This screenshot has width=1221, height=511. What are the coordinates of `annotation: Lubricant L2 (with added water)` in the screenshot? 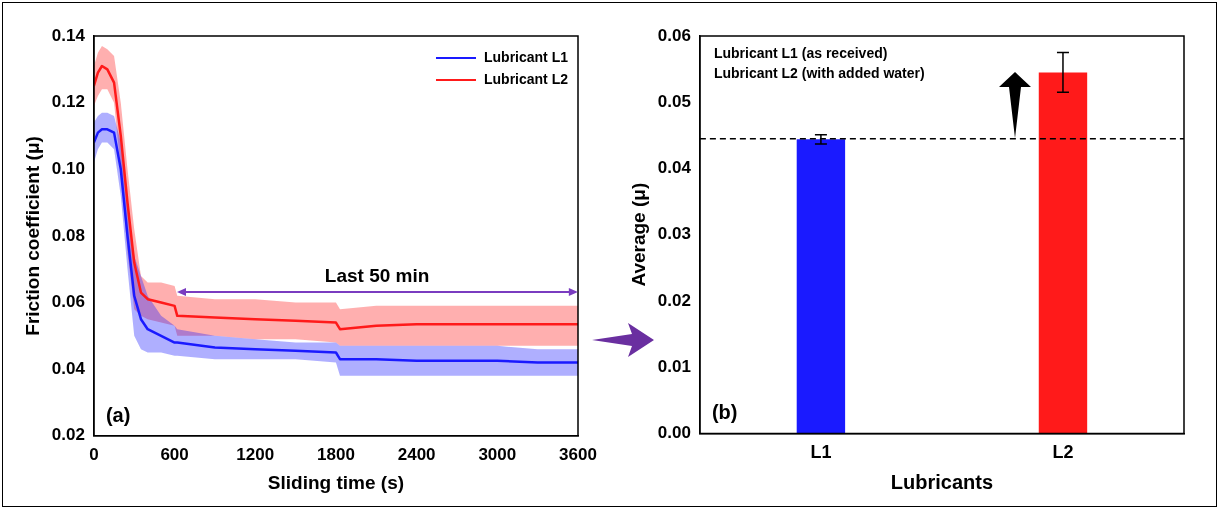 It's located at (819, 73).